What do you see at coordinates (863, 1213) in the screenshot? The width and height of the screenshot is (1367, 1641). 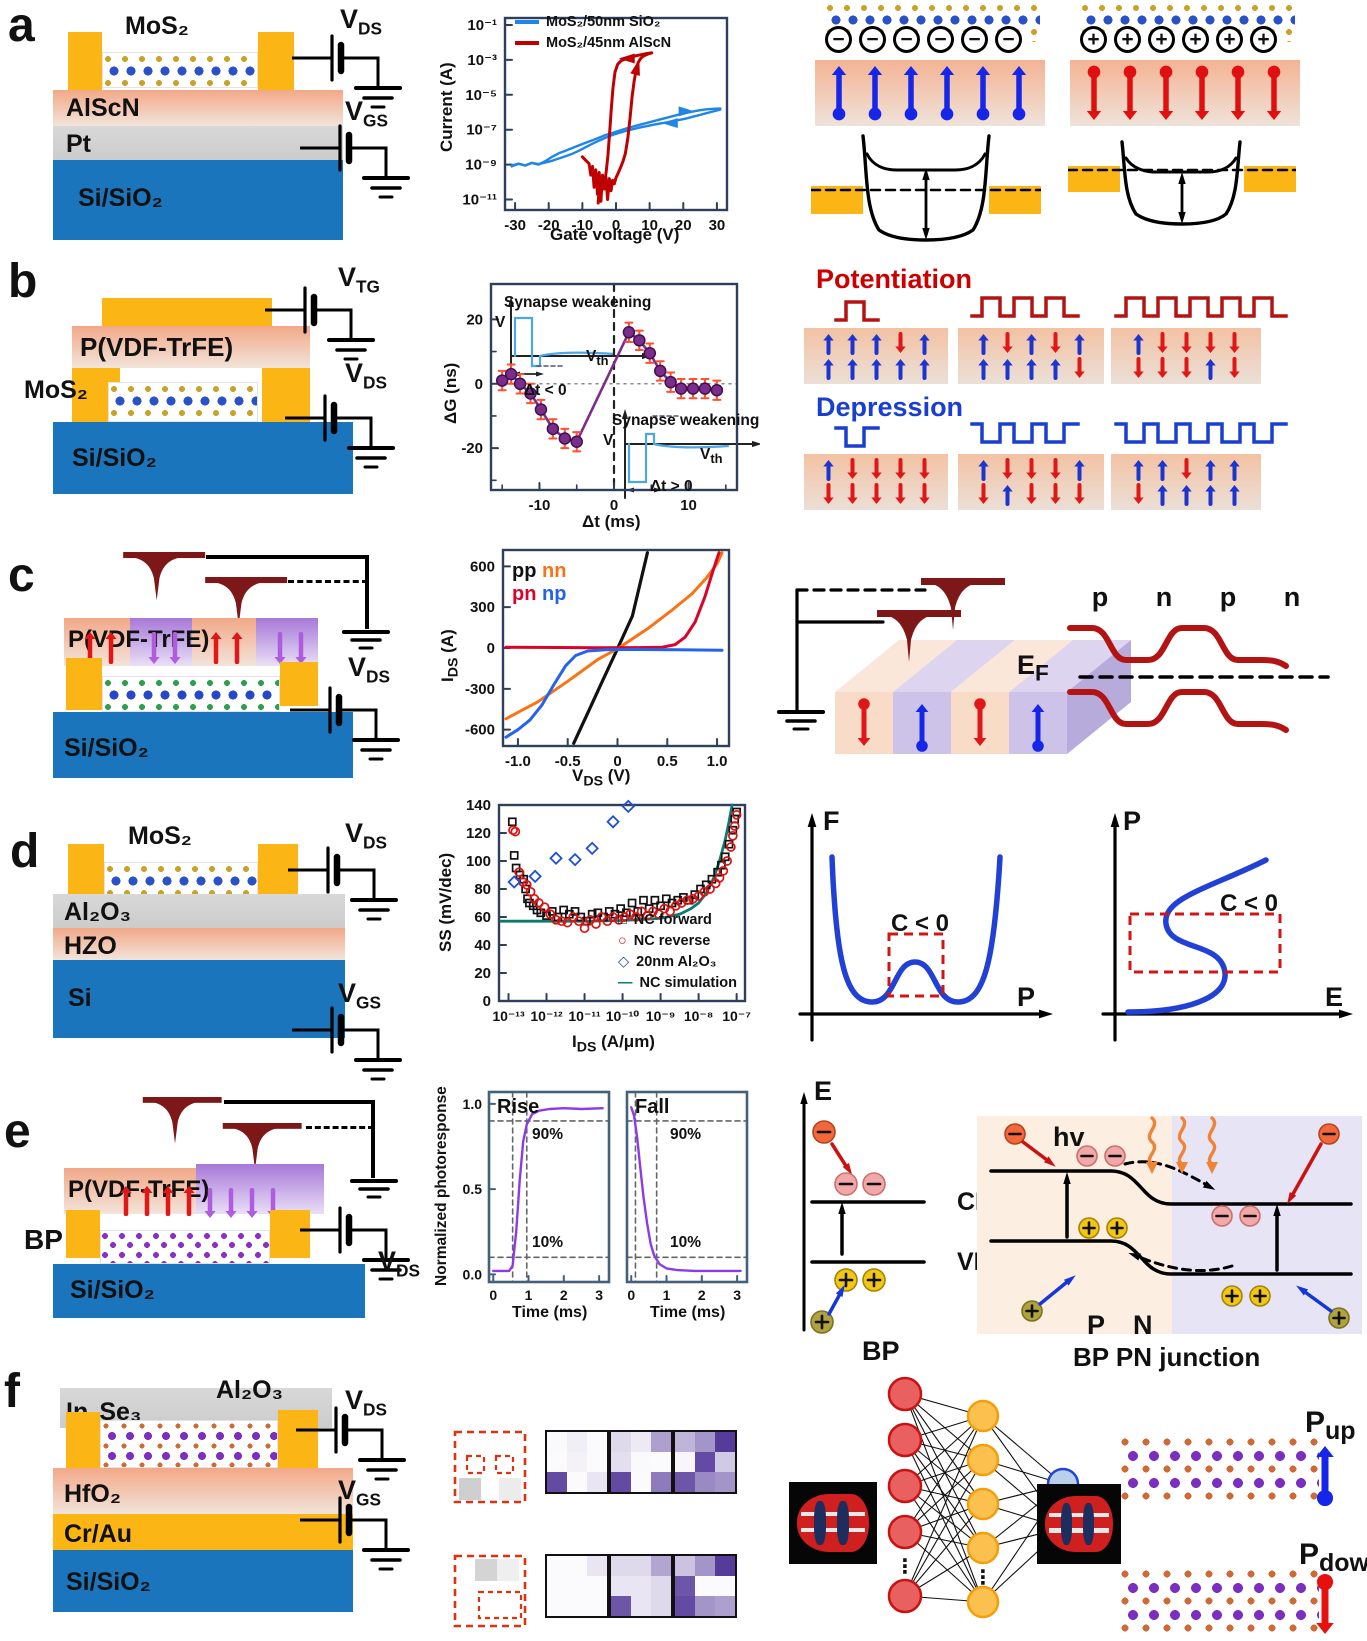 I see `bp-band-svg` at bounding box center [863, 1213].